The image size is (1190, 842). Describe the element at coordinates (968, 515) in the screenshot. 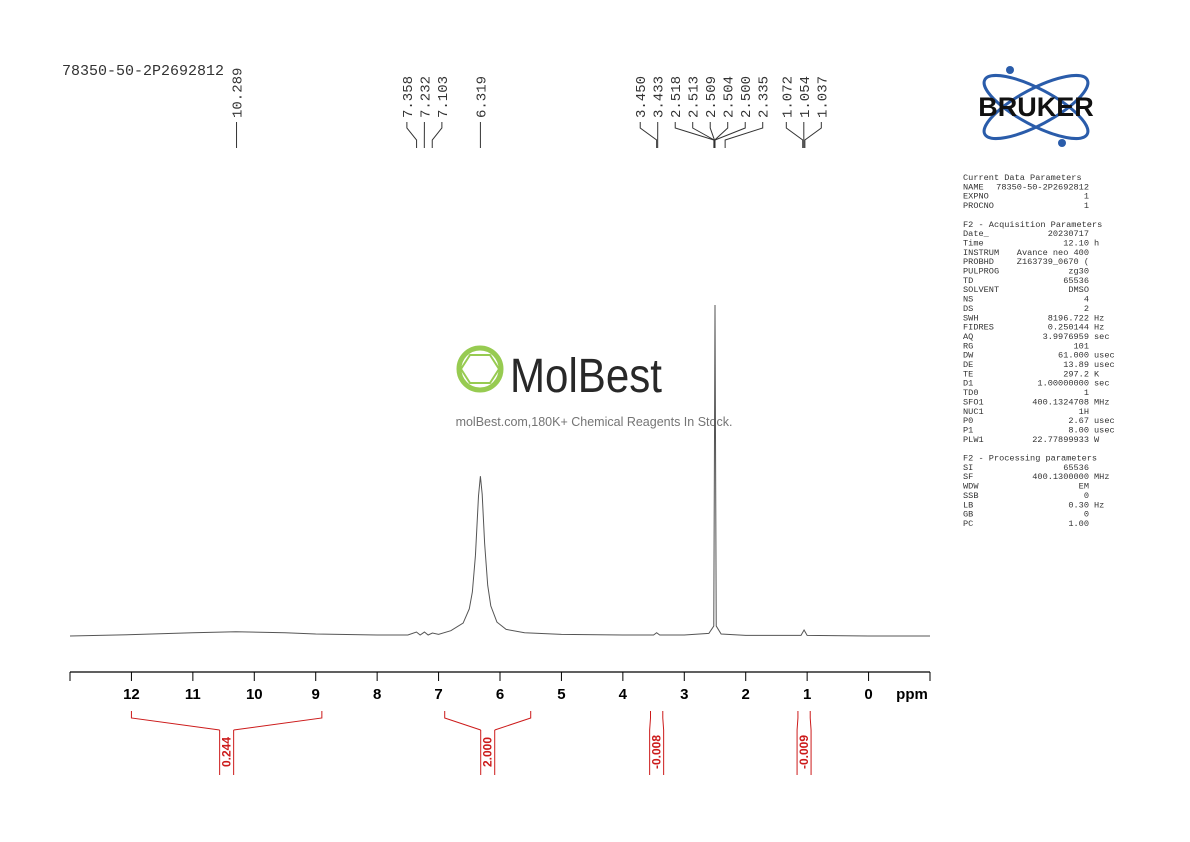

I see `parameter-key: GB` at that location.